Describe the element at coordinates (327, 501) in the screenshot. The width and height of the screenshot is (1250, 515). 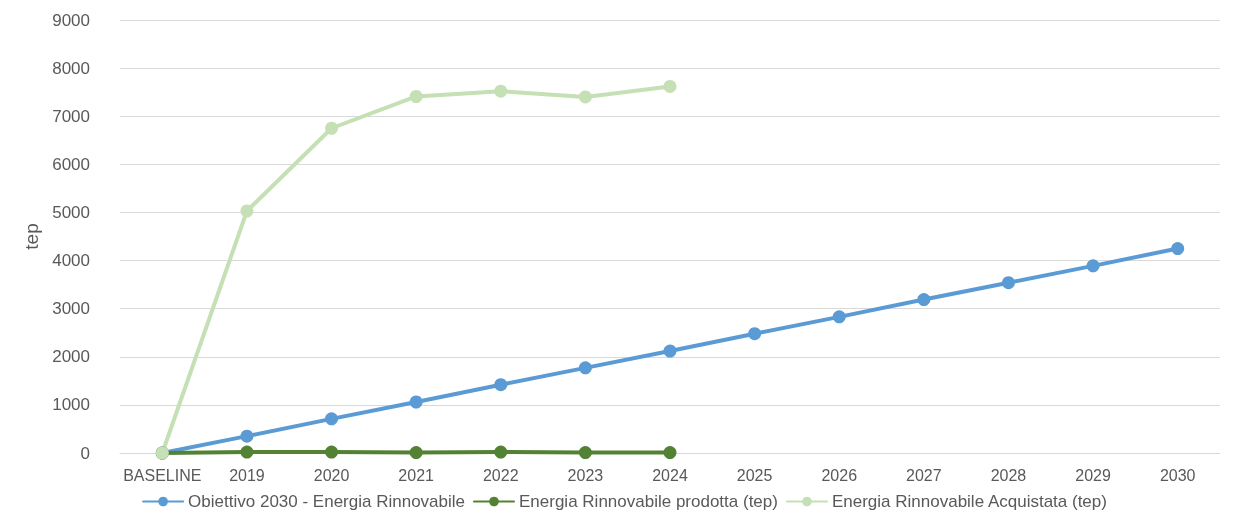
I see `legend-label: Obiettivo 2030 - Energia Rinnovabile` at that location.